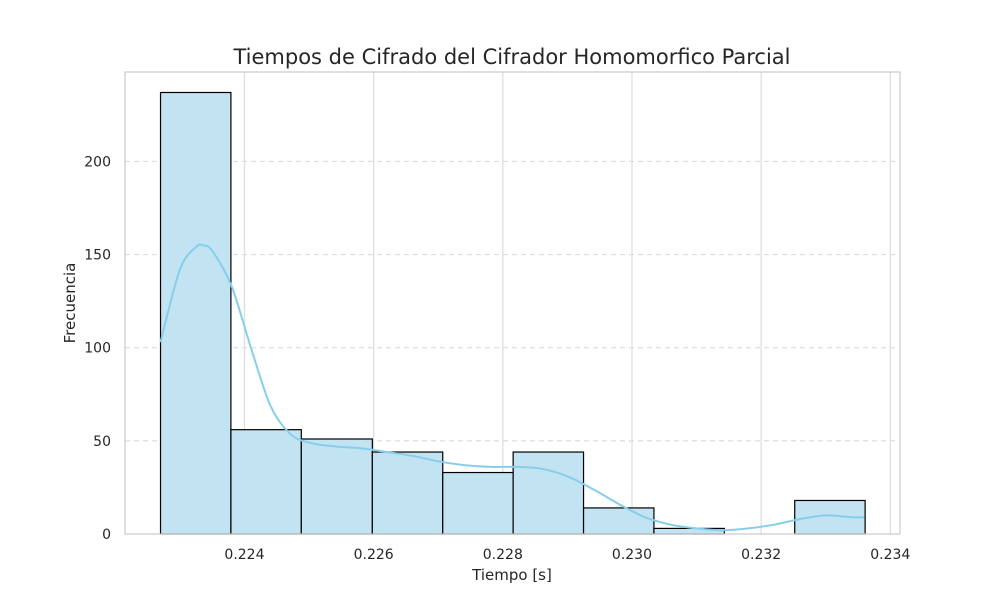 This screenshot has height=600, width=1000. What do you see at coordinates (503, 555) in the screenshot?
I see `x-tick-label-2: 0.228` at bounding box center [503, 555].